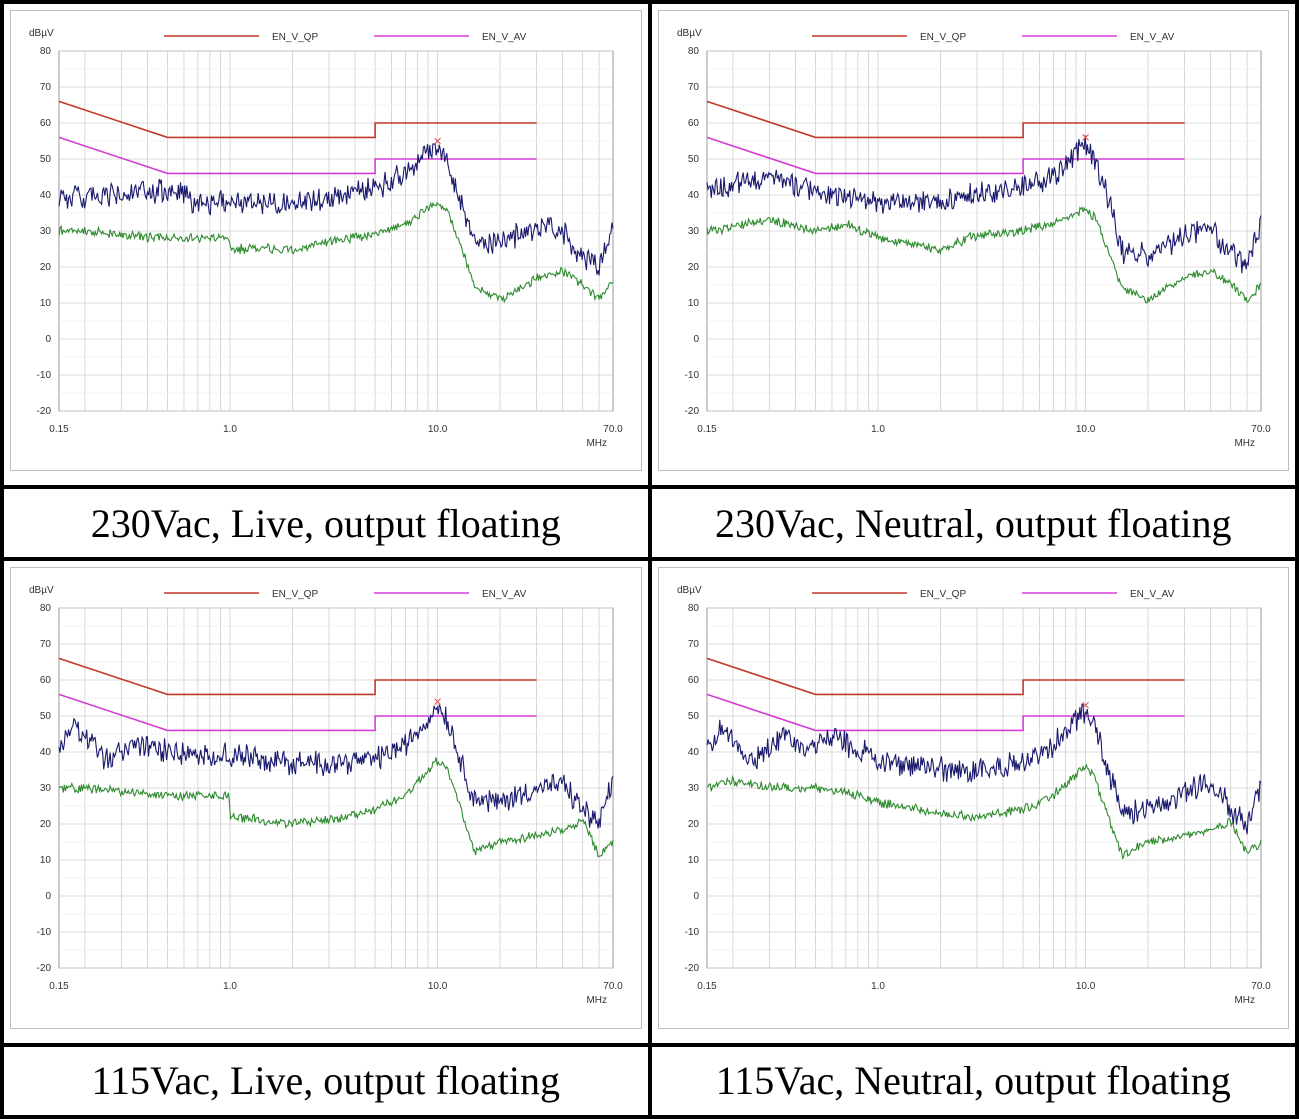 The image size is (1299, 1119). What do you see at coordinates (973, 1081) in the screenshot?
I see `caption-115v-neutral: 115Vac, Neutral, output floating` at bounding box center [973, 1081].